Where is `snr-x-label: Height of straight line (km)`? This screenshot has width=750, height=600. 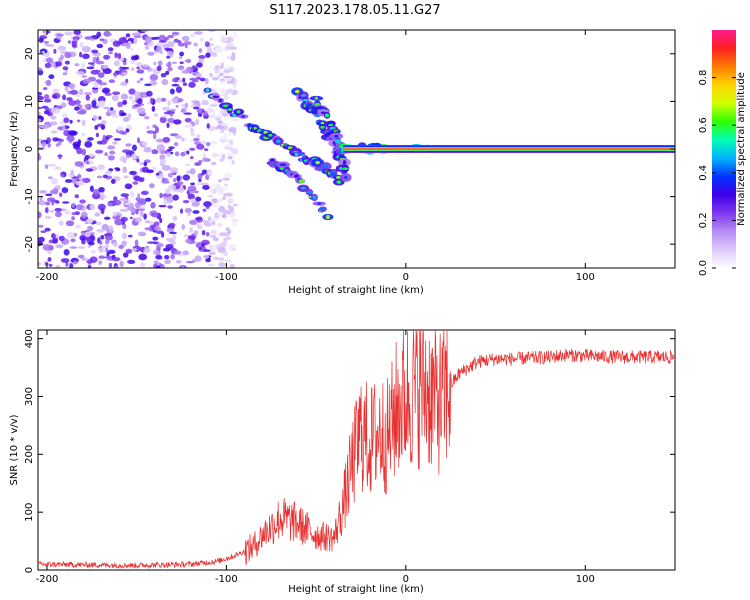 snr-x-label: Height of straight line (km) is located at coordinates (356, 589).